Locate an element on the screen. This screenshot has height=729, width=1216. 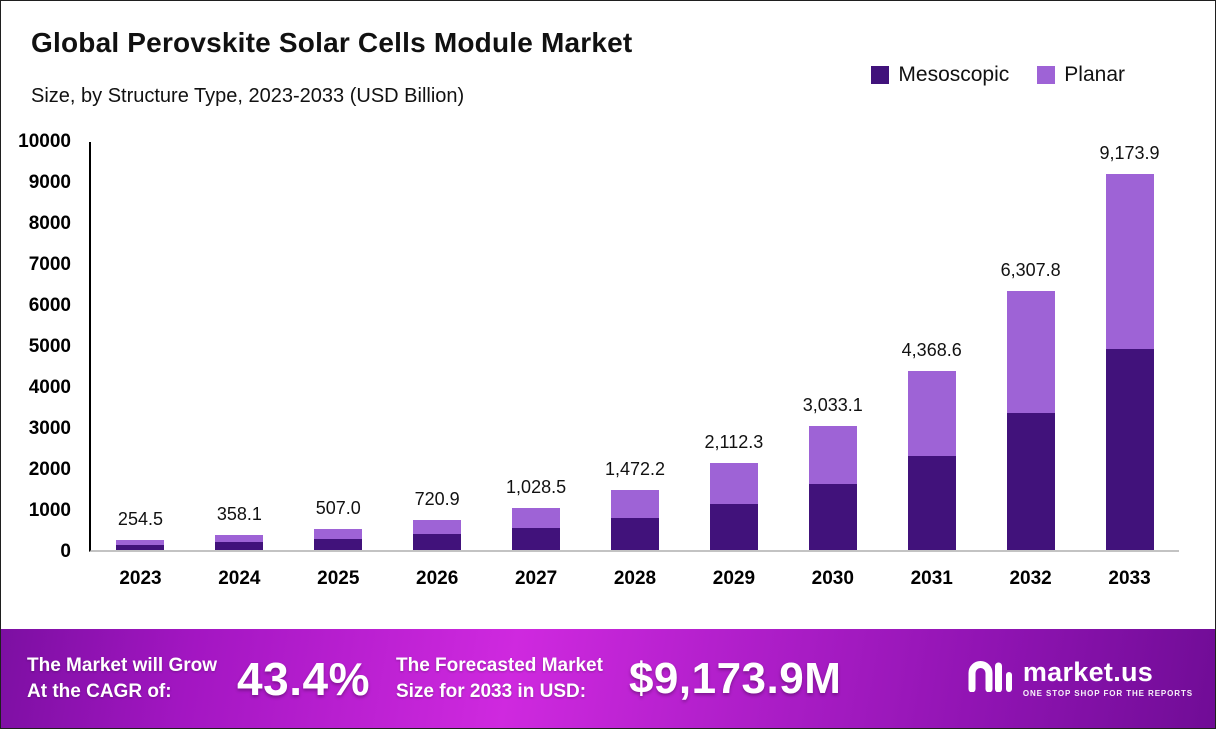
forecast-label-line1: The Forecasted Market is located at coordinates (499, 665).